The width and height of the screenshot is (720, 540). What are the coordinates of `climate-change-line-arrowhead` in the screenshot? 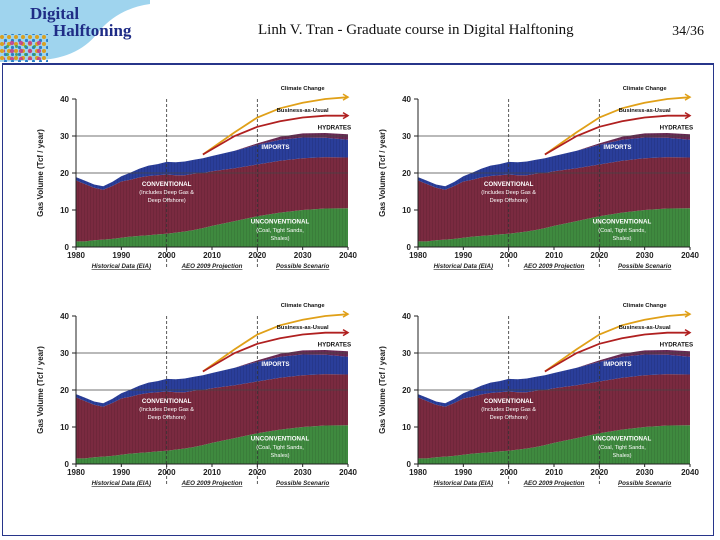 It's located at (346, 97).